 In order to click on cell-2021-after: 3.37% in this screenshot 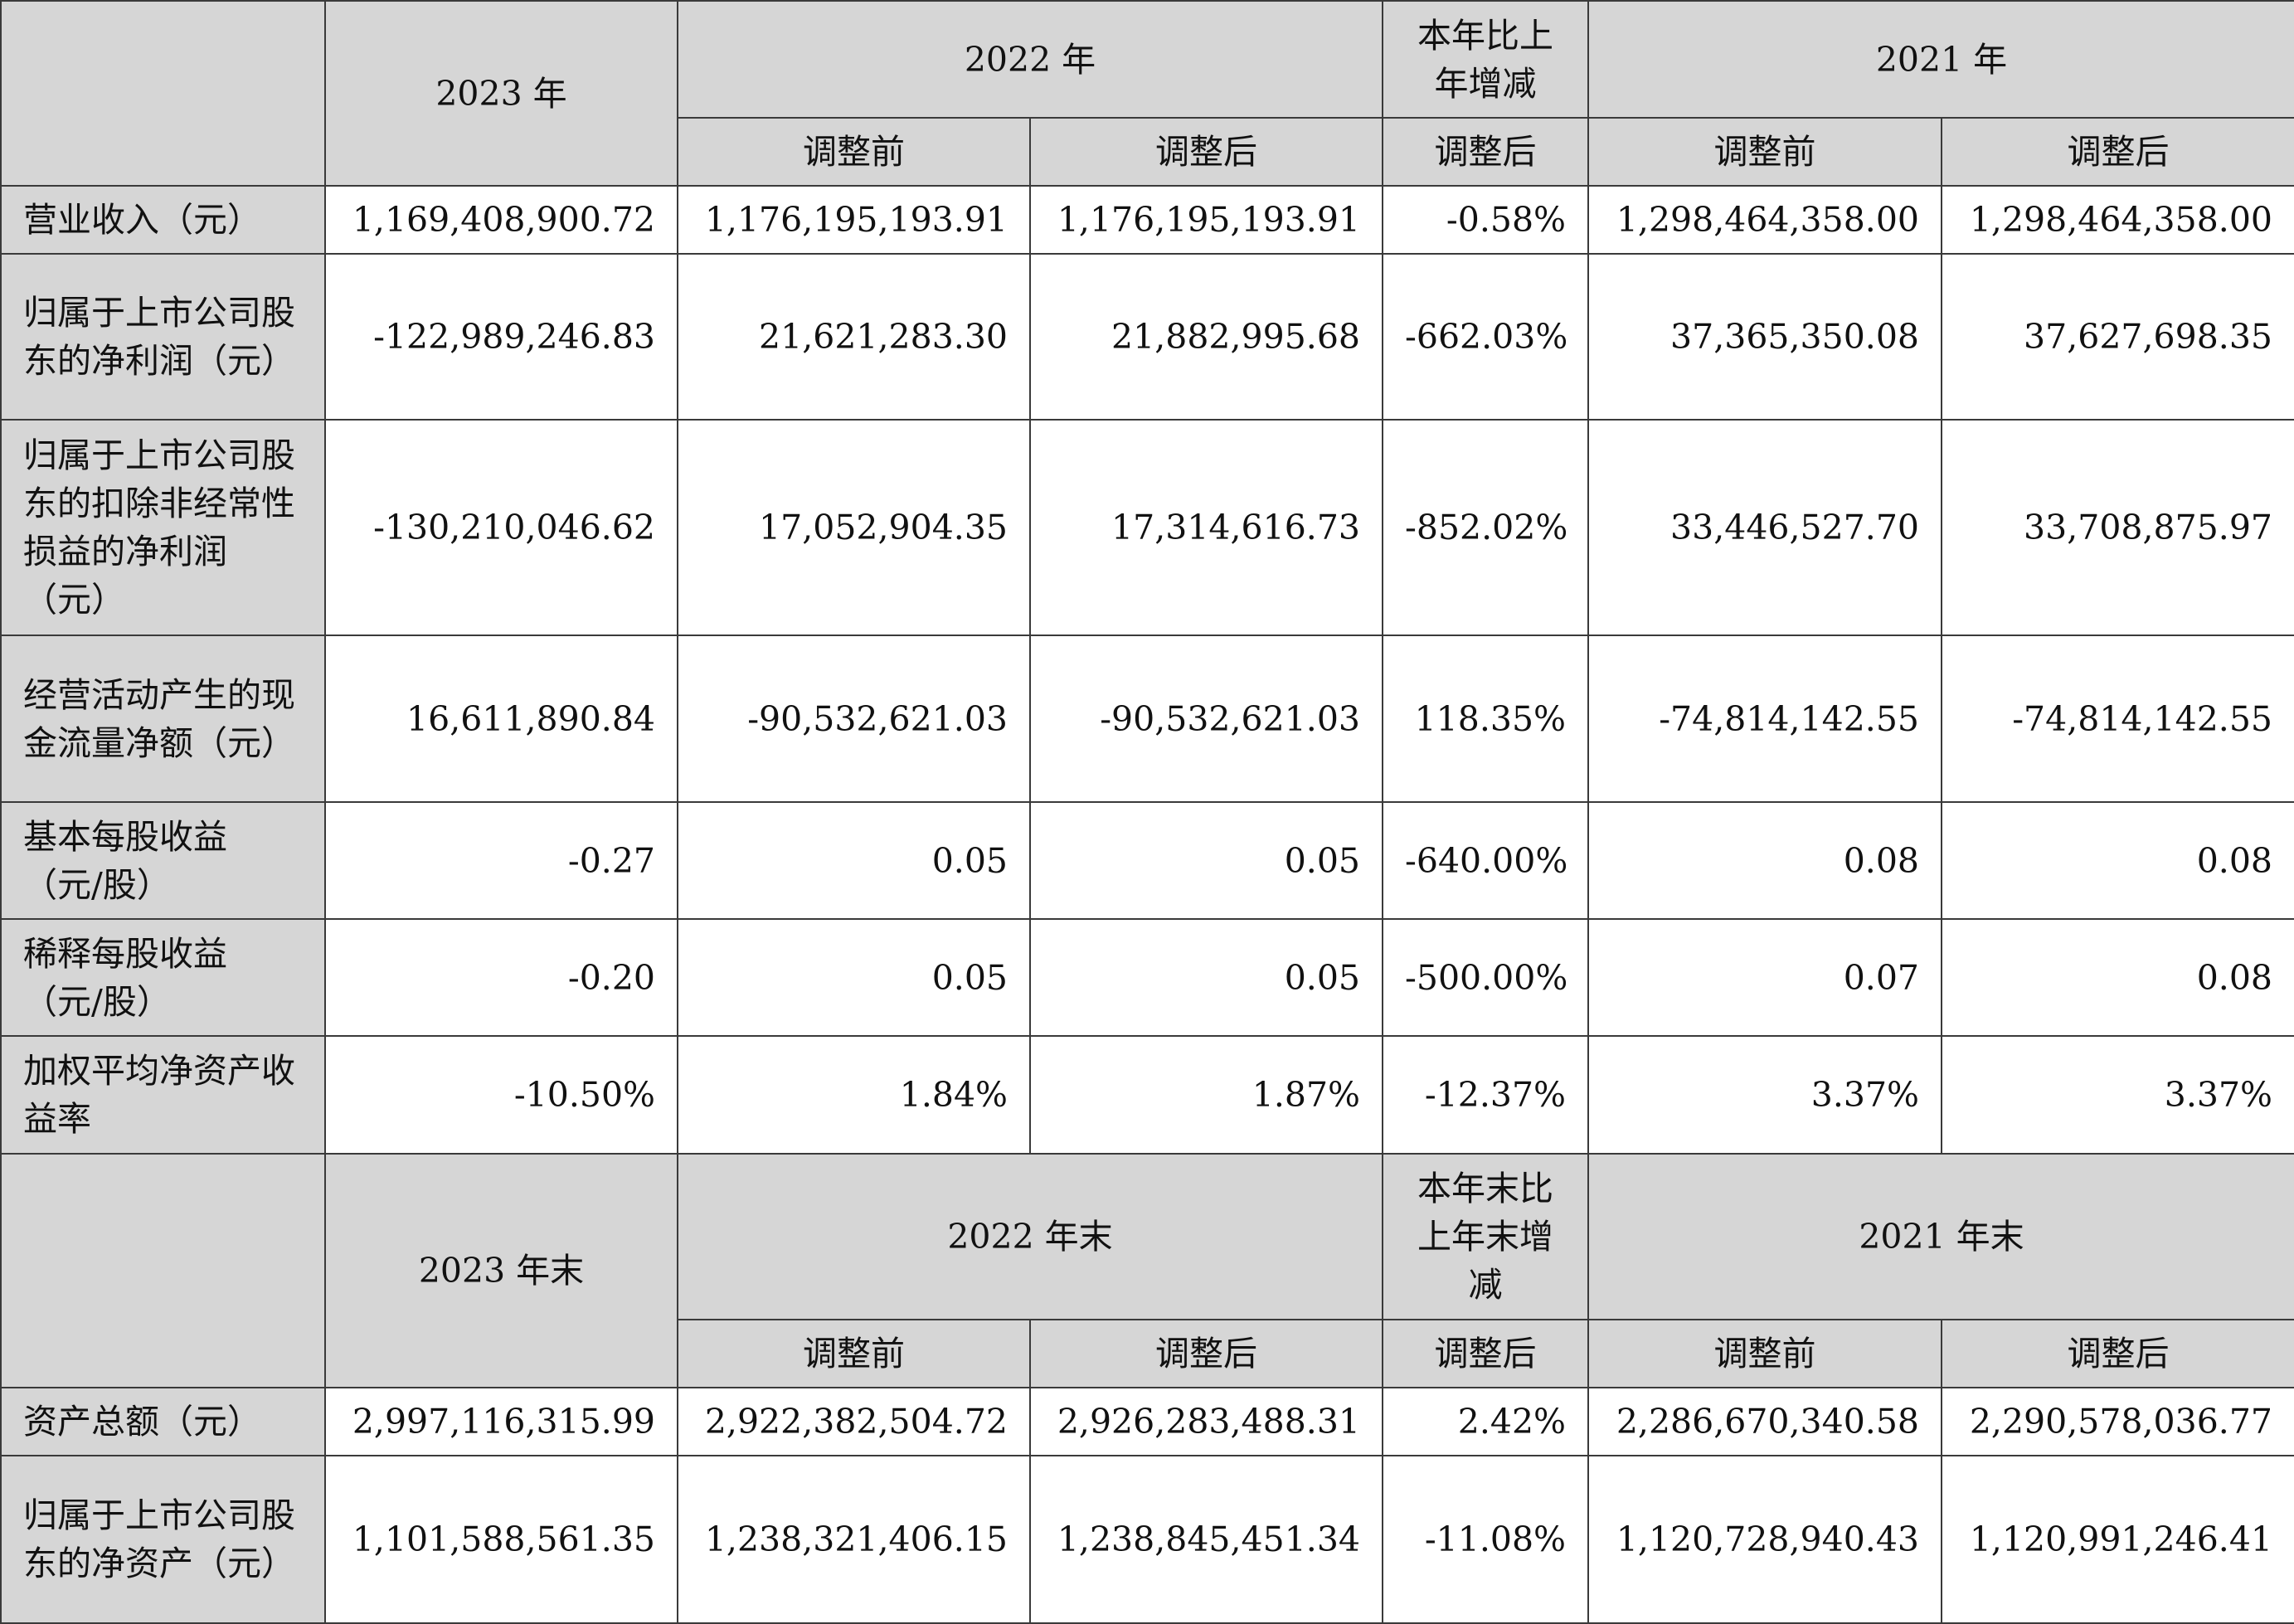, I will do `click(2117, 1095)`.